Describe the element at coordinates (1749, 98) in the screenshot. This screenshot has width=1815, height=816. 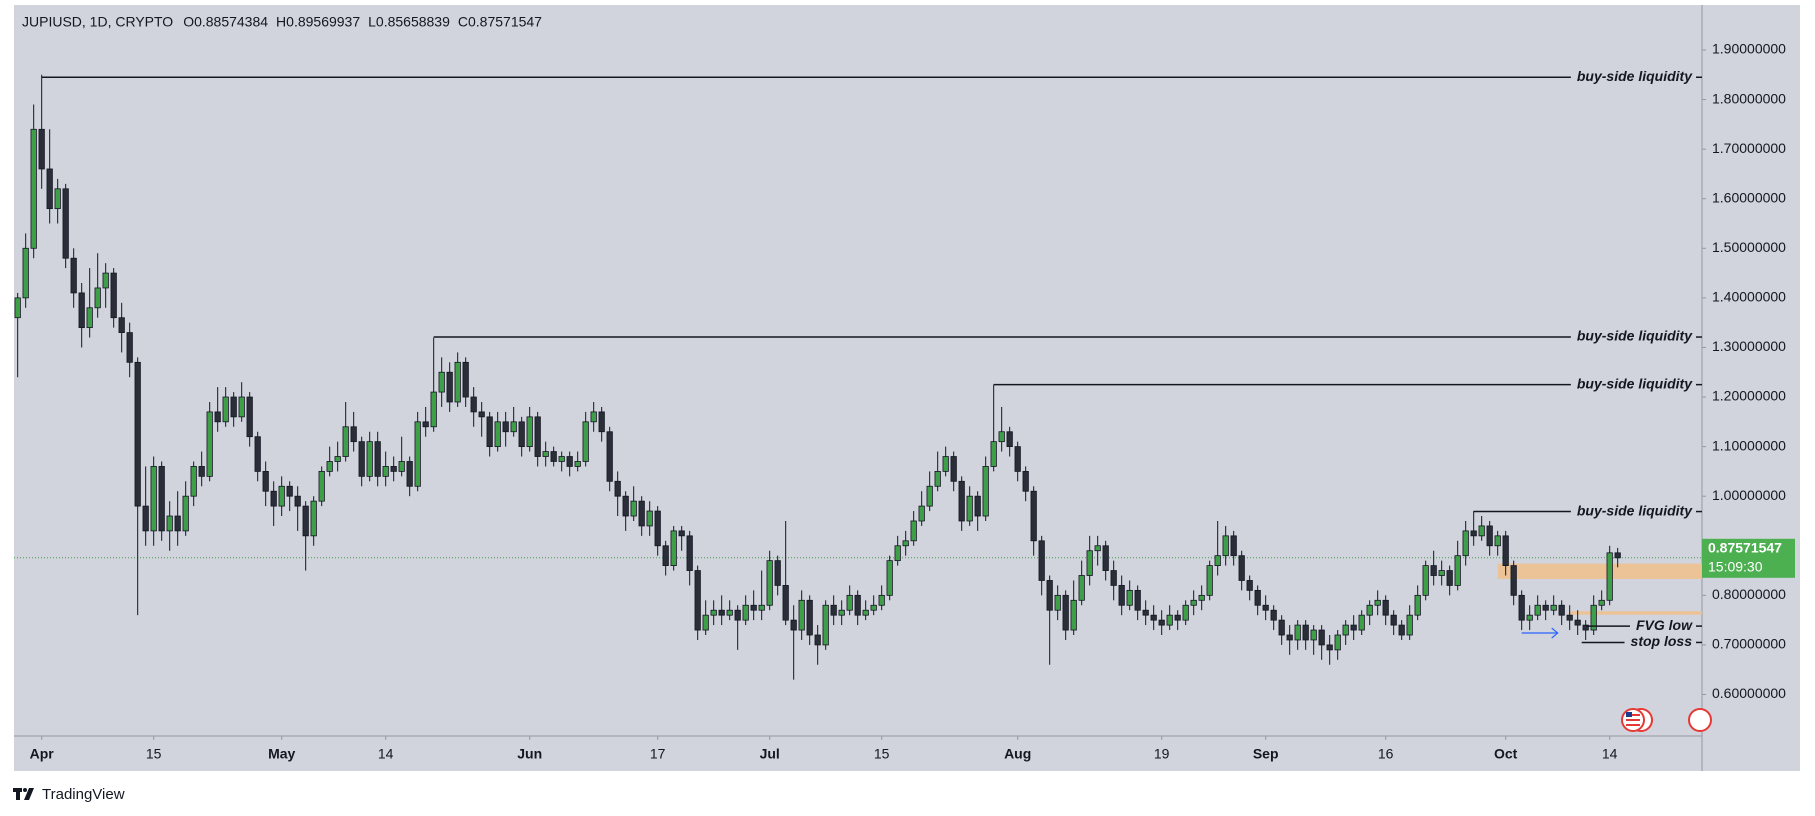
I see `y-tick-label: 1.80000000` at that location.